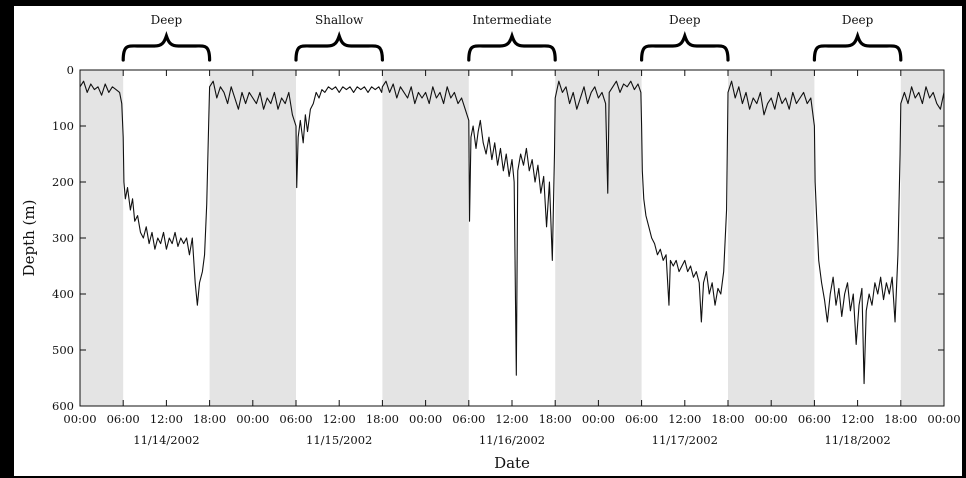 The height and width of the screenshot is (478, 966). What do you see at coordinates (70, 70) in the screenshot?
I see `y-tick-label-0: 0` at bounding box center [70, 70].